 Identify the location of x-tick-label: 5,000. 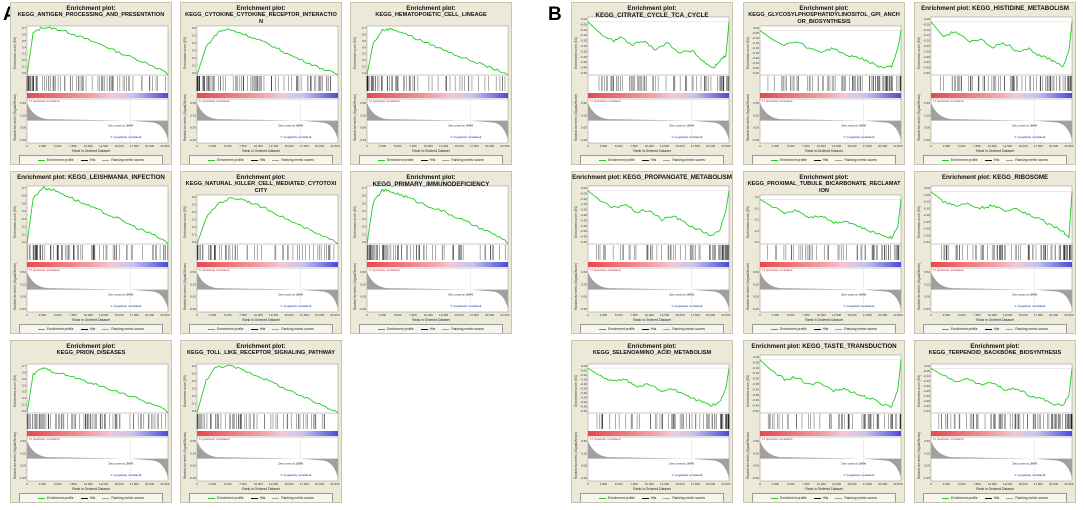
(619, 315).